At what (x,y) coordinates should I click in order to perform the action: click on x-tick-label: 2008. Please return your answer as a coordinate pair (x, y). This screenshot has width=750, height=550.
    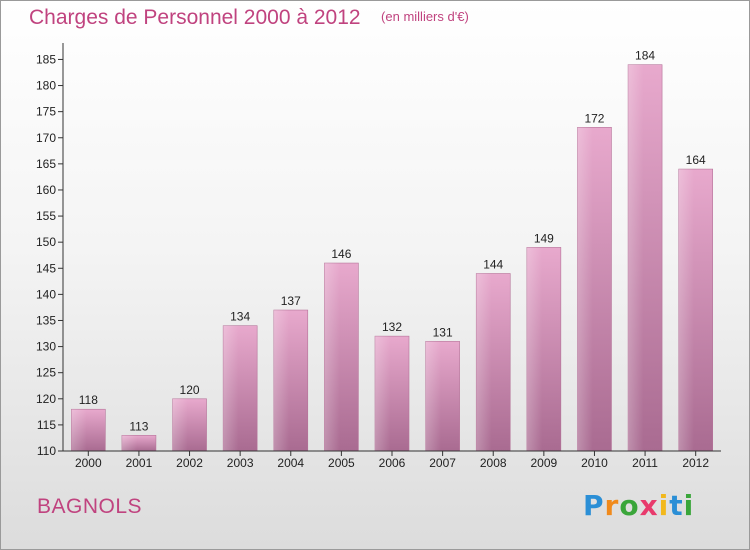
    Looking at the image, I should click on (493, 463).